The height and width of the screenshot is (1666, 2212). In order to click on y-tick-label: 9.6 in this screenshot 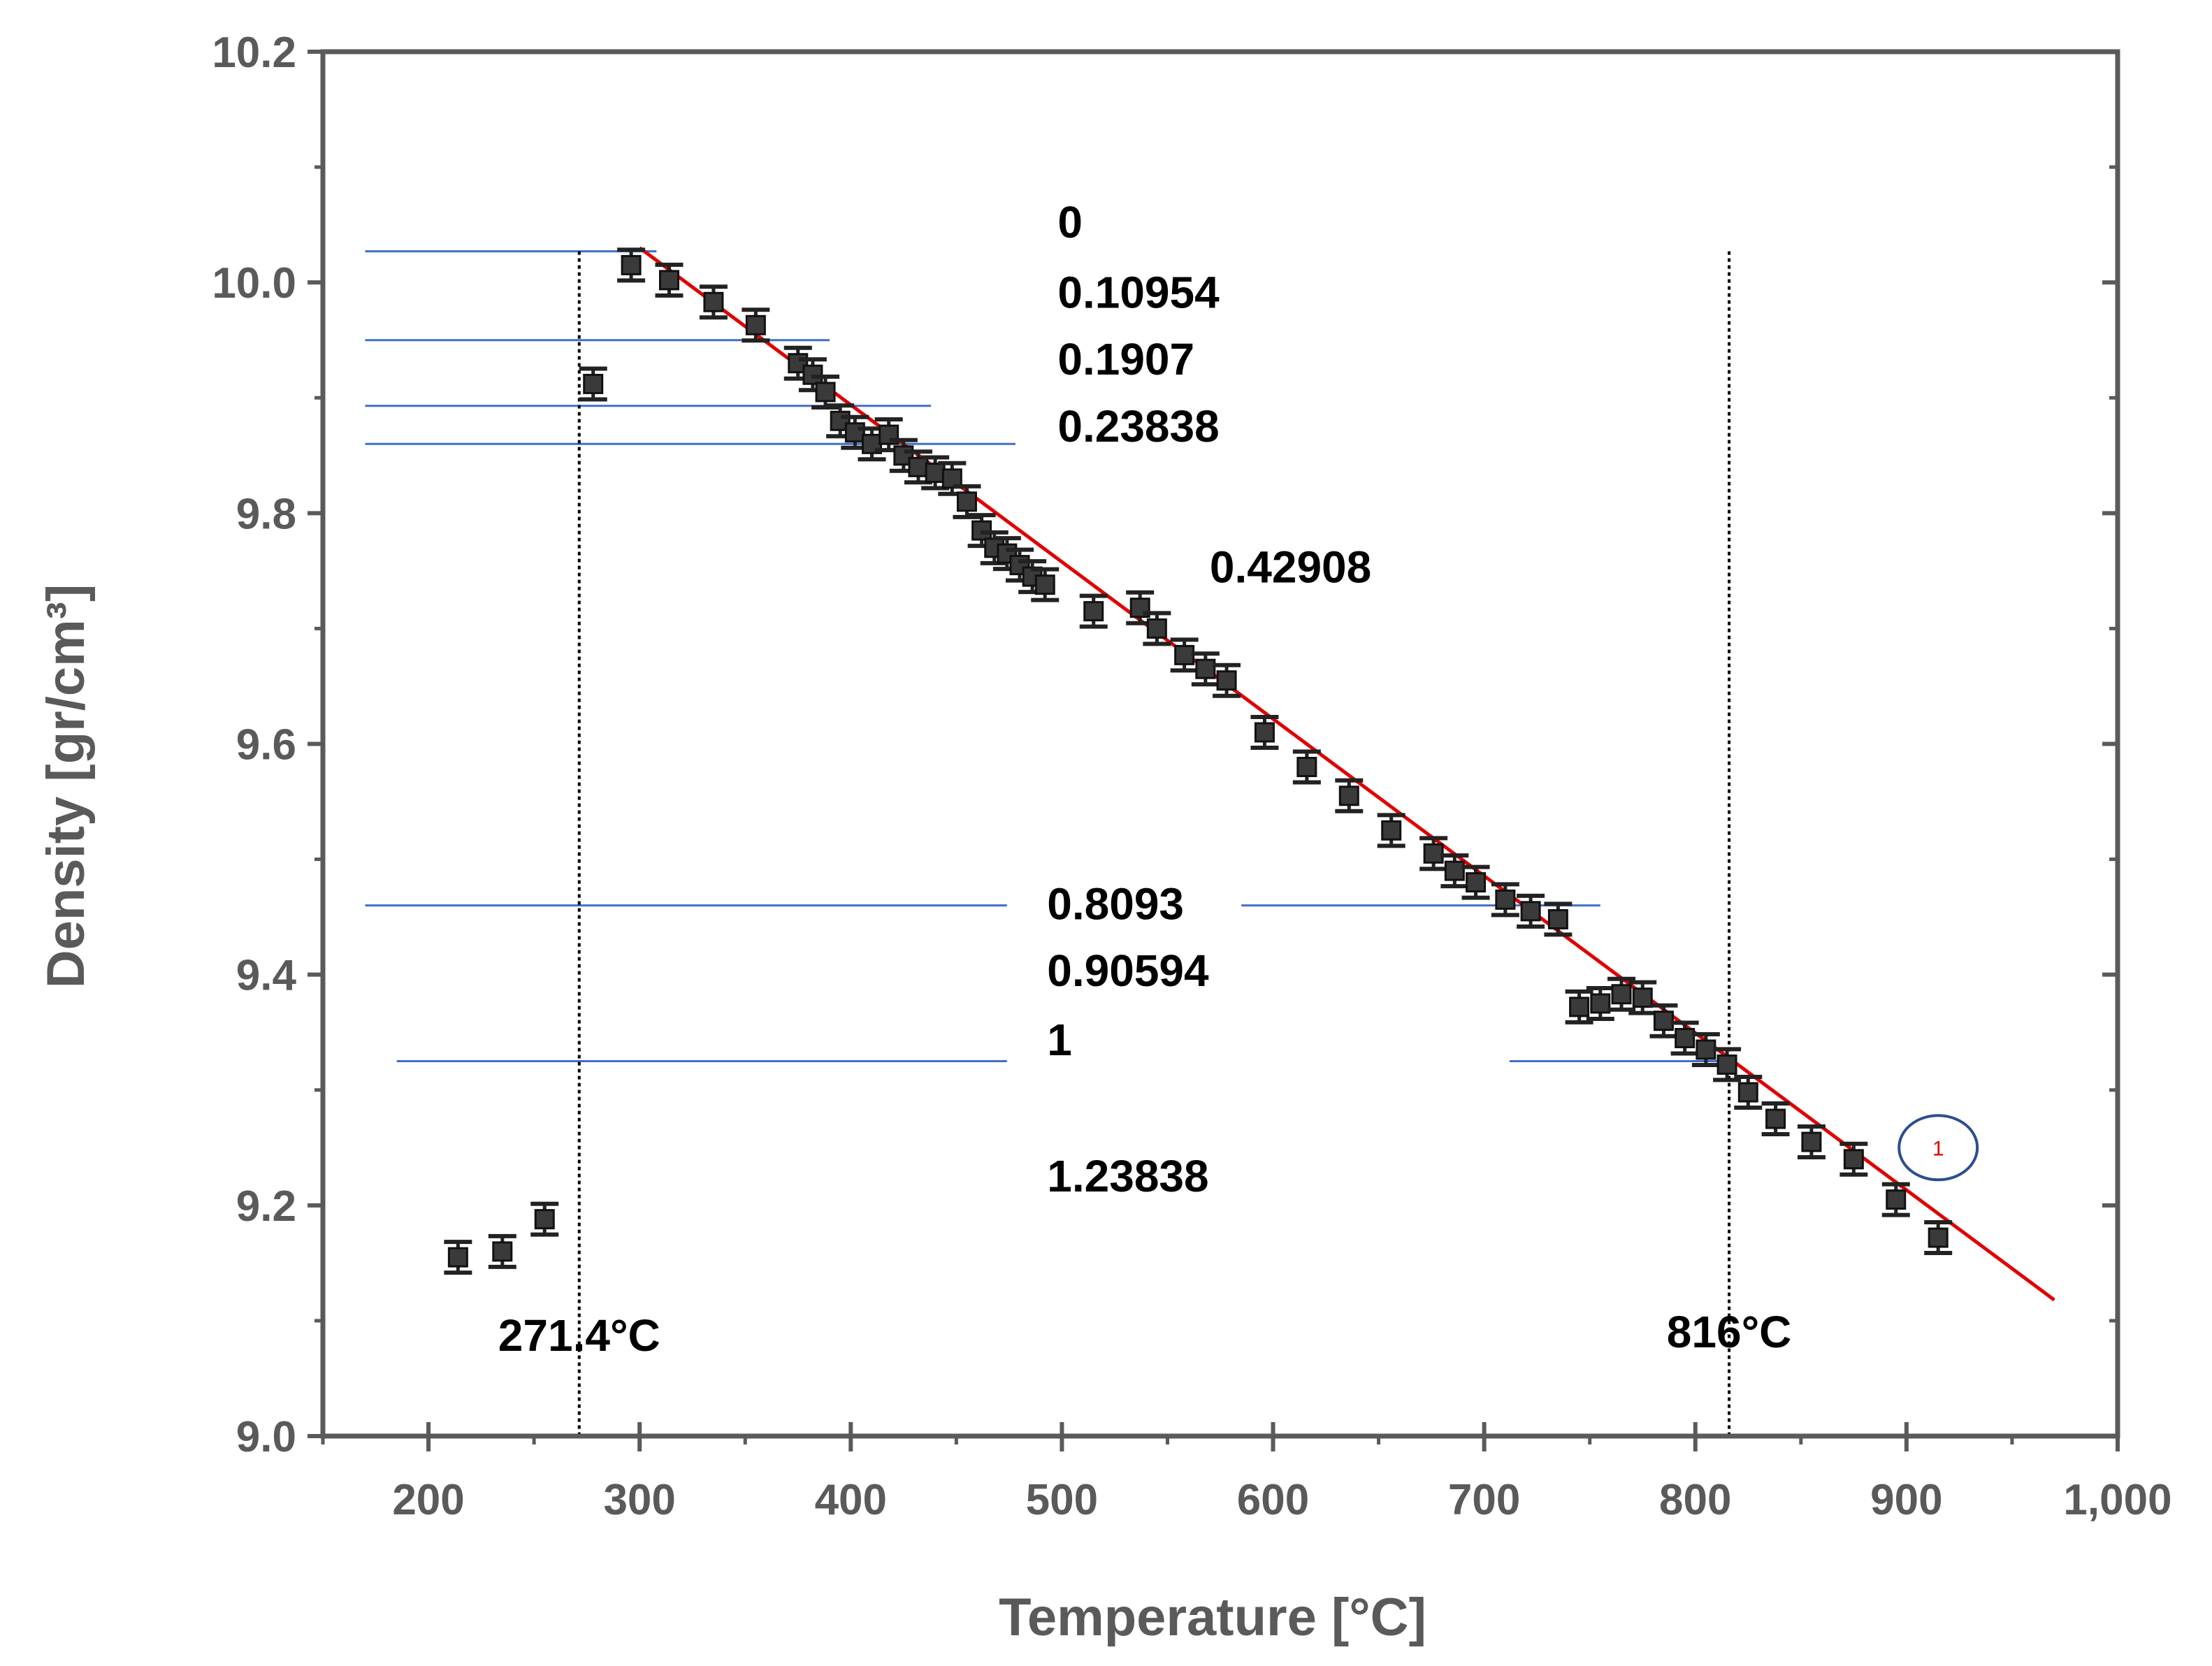, I will do `click(266, 745)`.